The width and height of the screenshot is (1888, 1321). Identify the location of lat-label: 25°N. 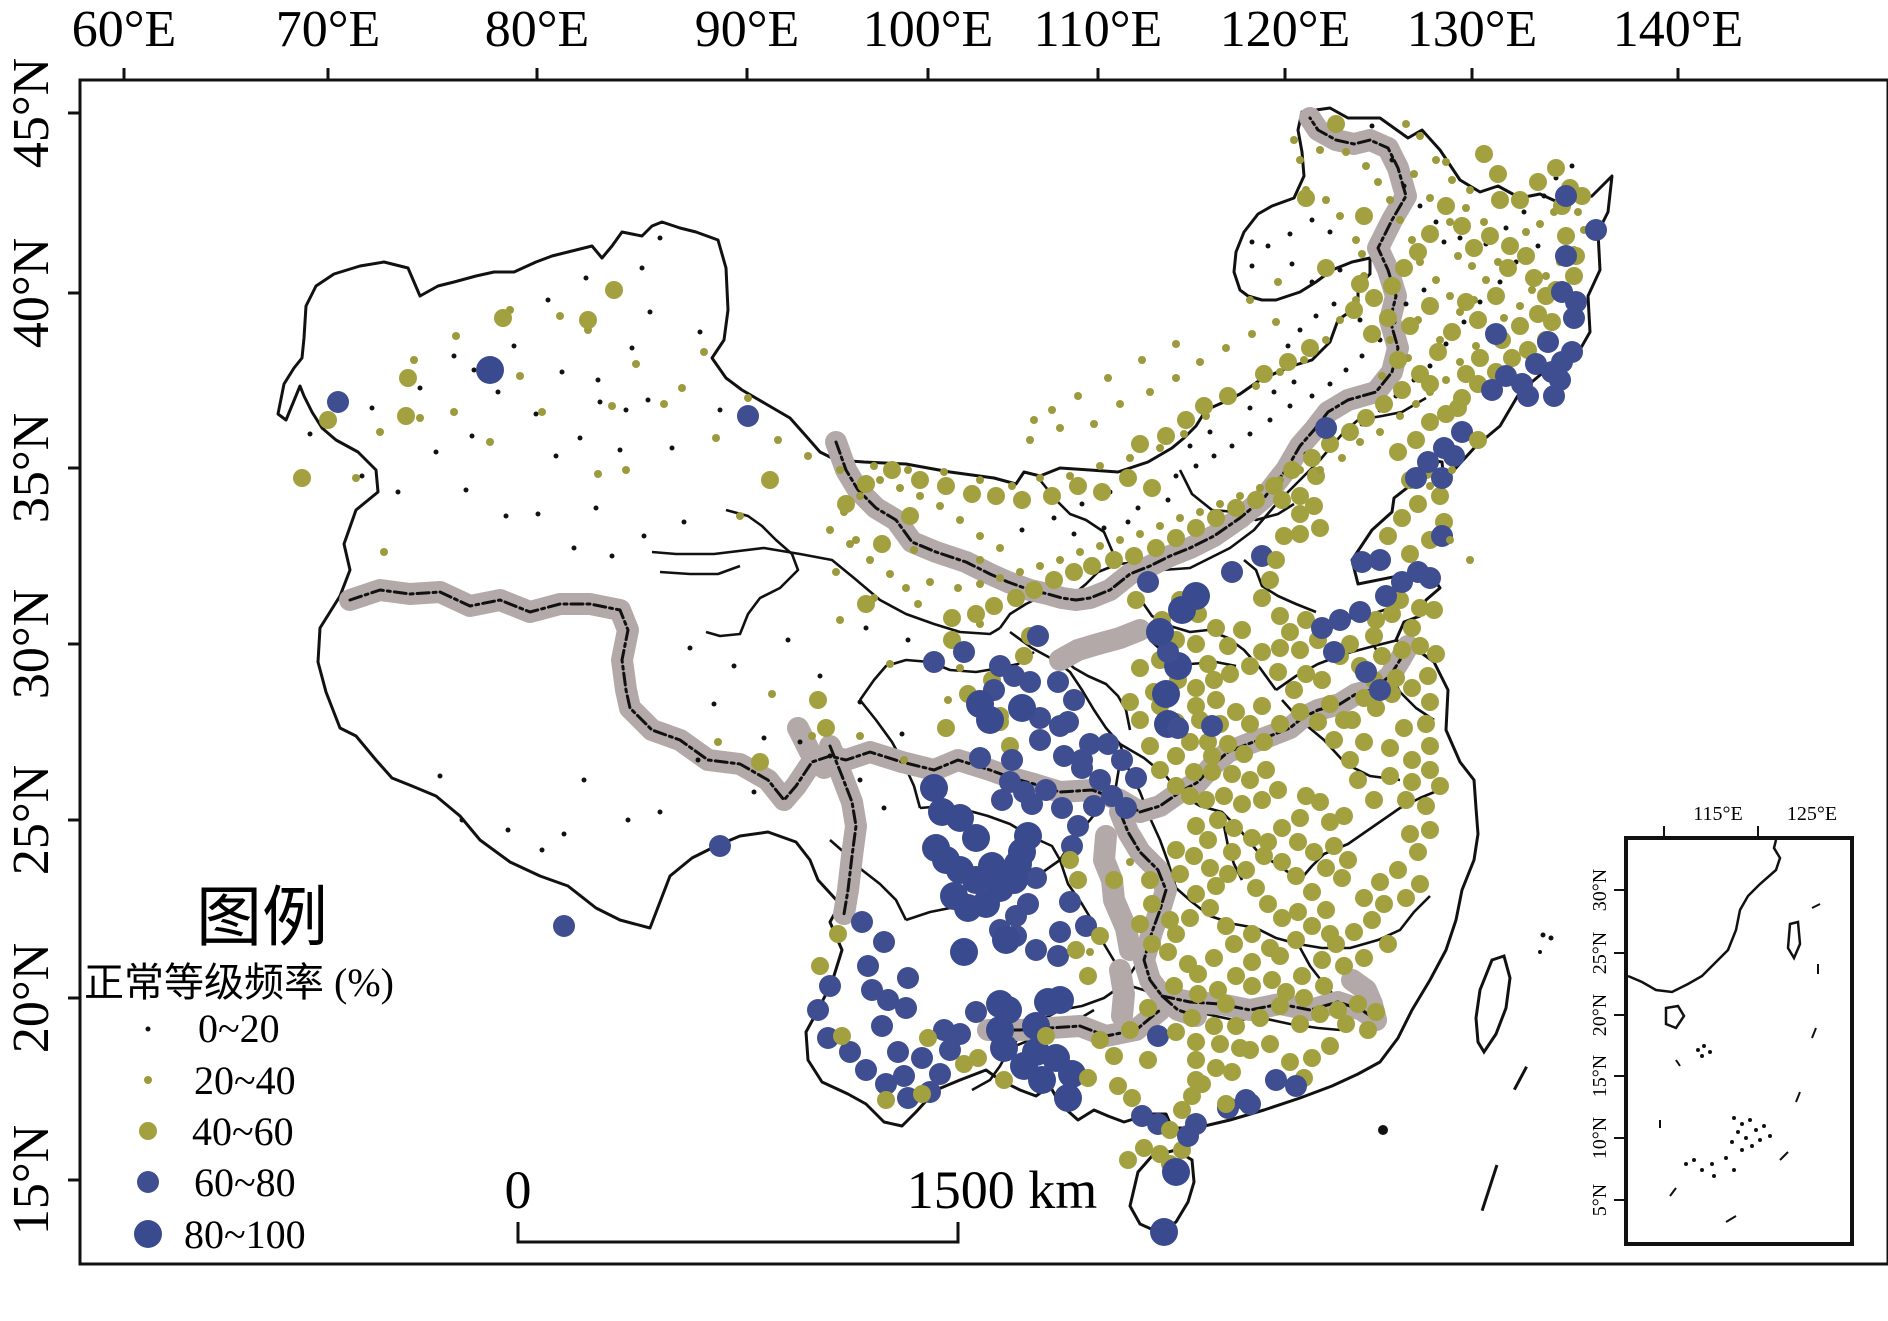
(31, 820).